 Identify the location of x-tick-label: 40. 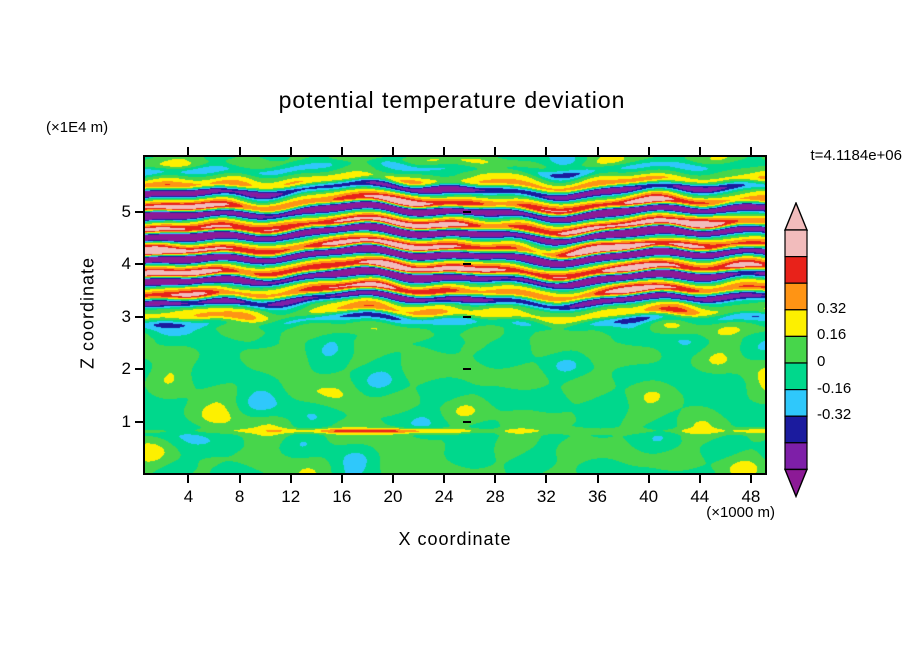
(649, 496).